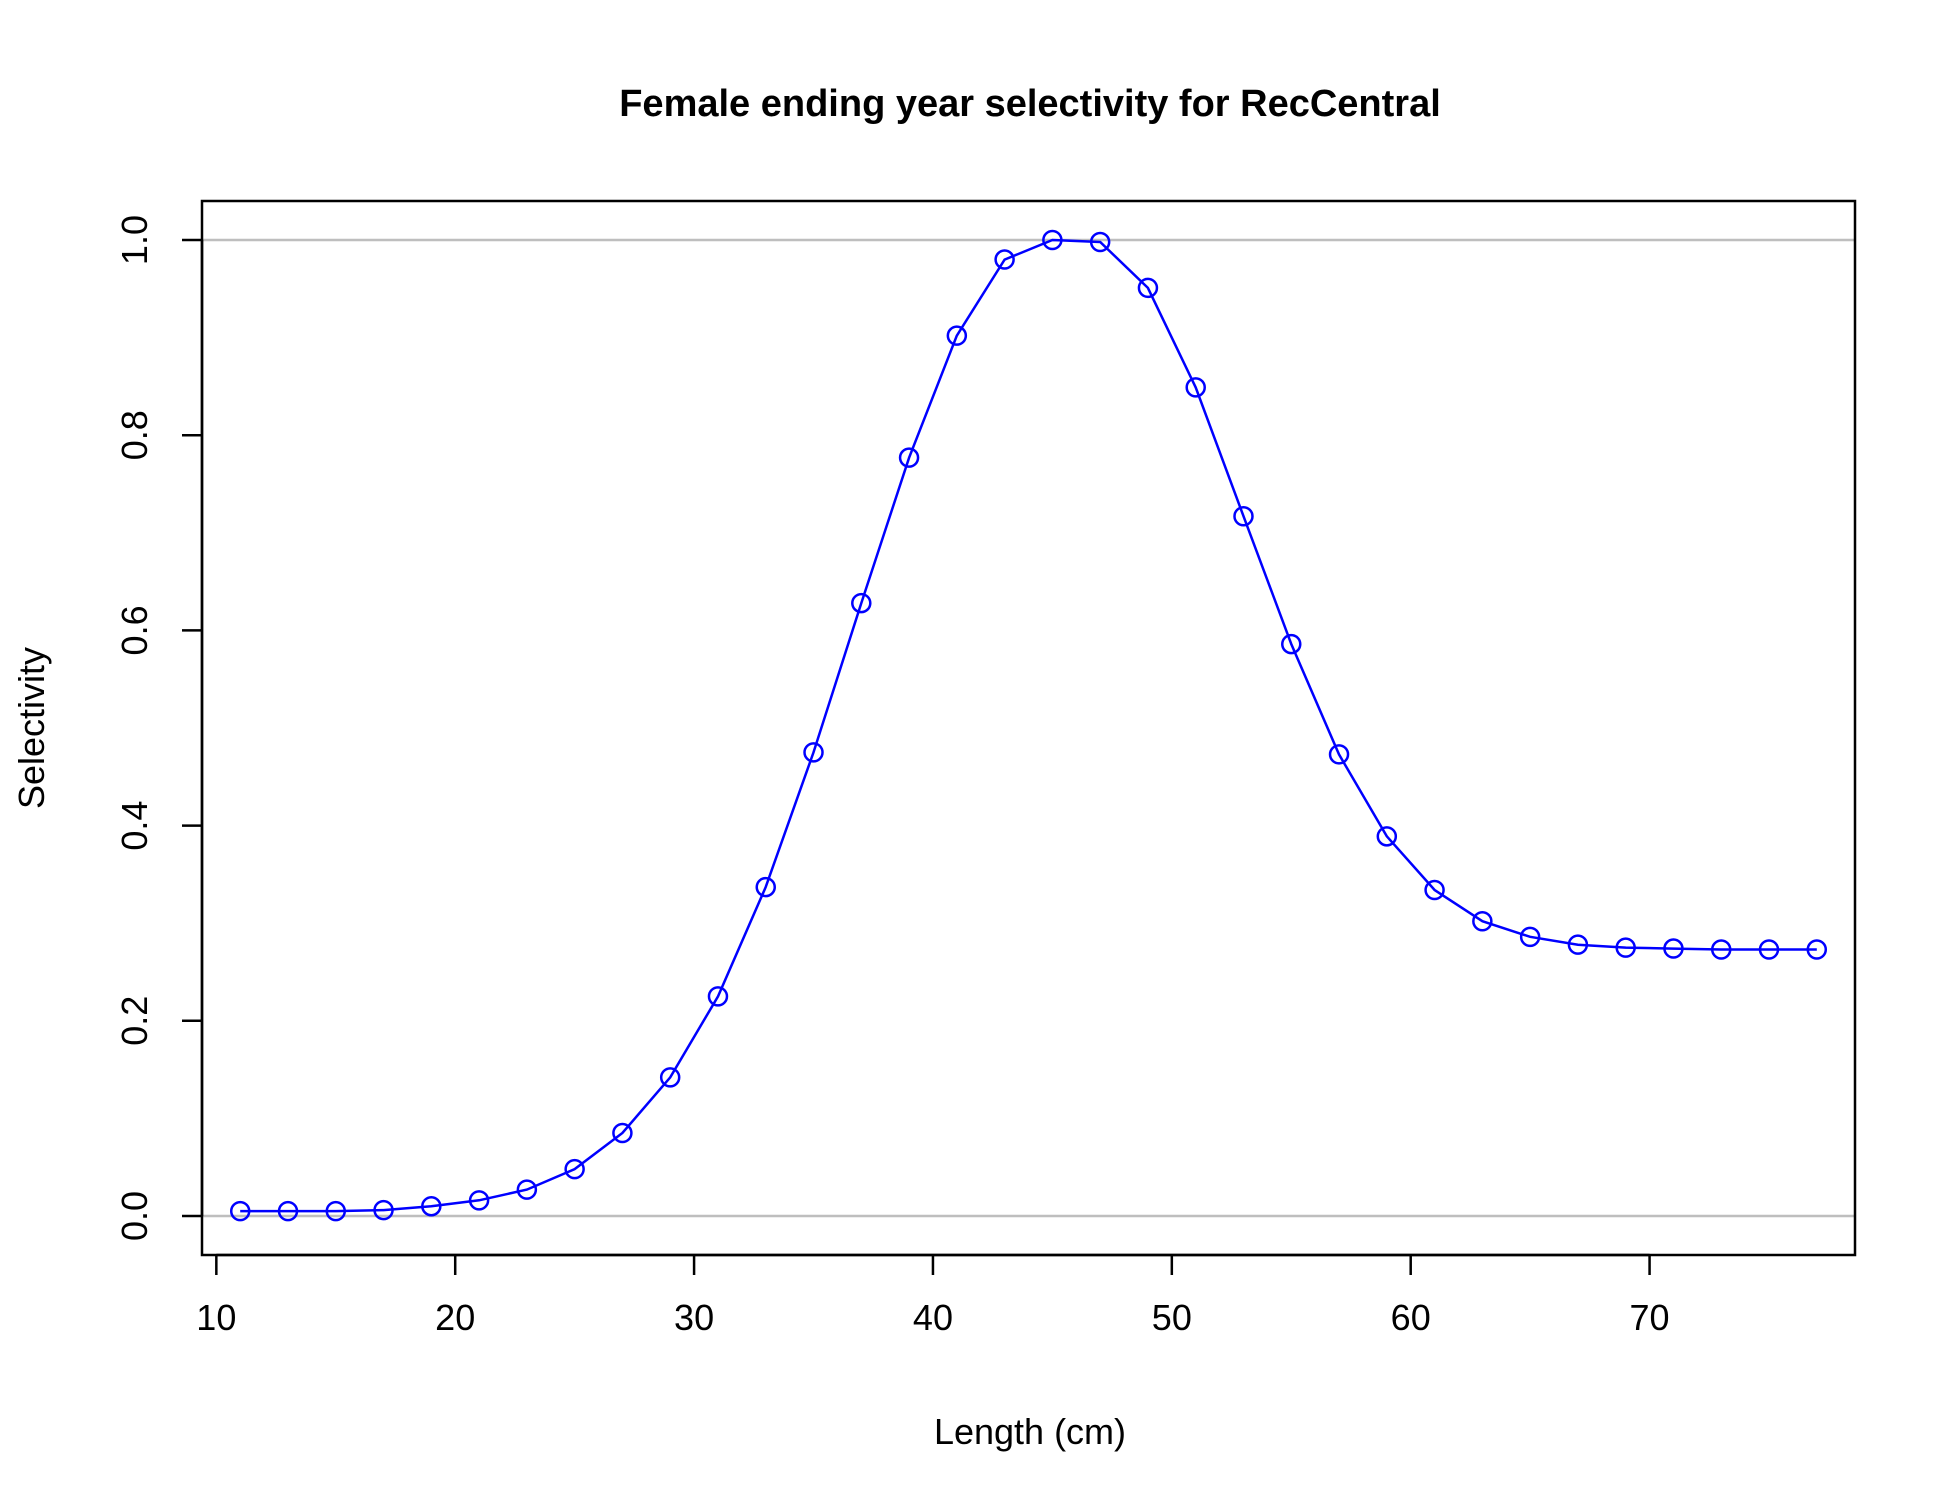 This screenshot has height=1500, width=1950. Describe the element at coordinates (1030, 1431) in the screenshot. I see `x-axis-label: Length (cm)` at that location.